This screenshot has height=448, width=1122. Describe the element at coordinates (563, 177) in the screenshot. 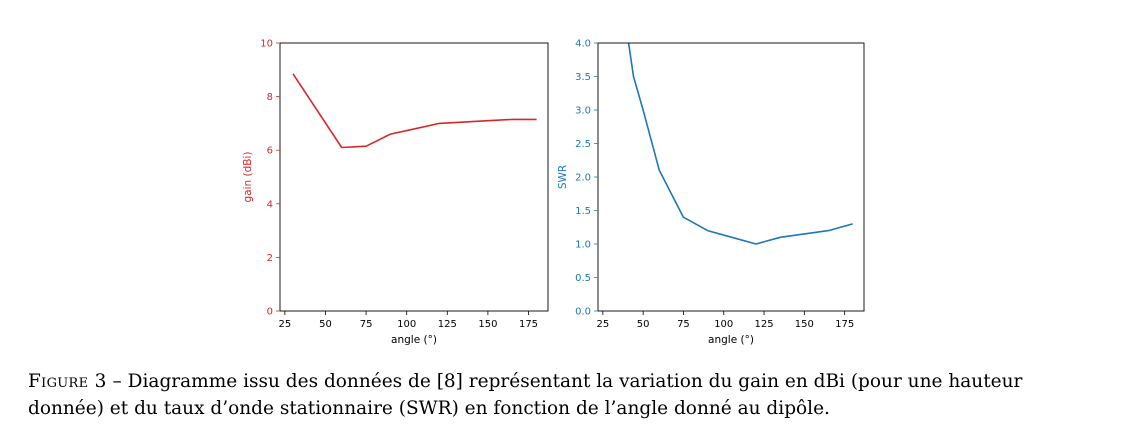

I see `swr-y-axis-label: SWR` at that location.